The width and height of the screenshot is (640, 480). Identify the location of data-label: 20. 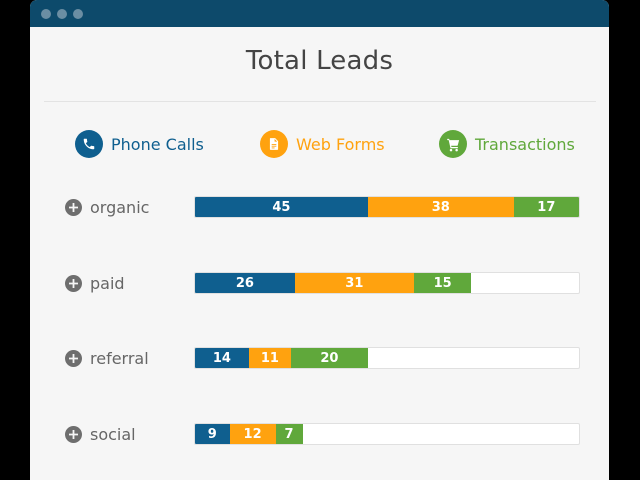
(329, 358).